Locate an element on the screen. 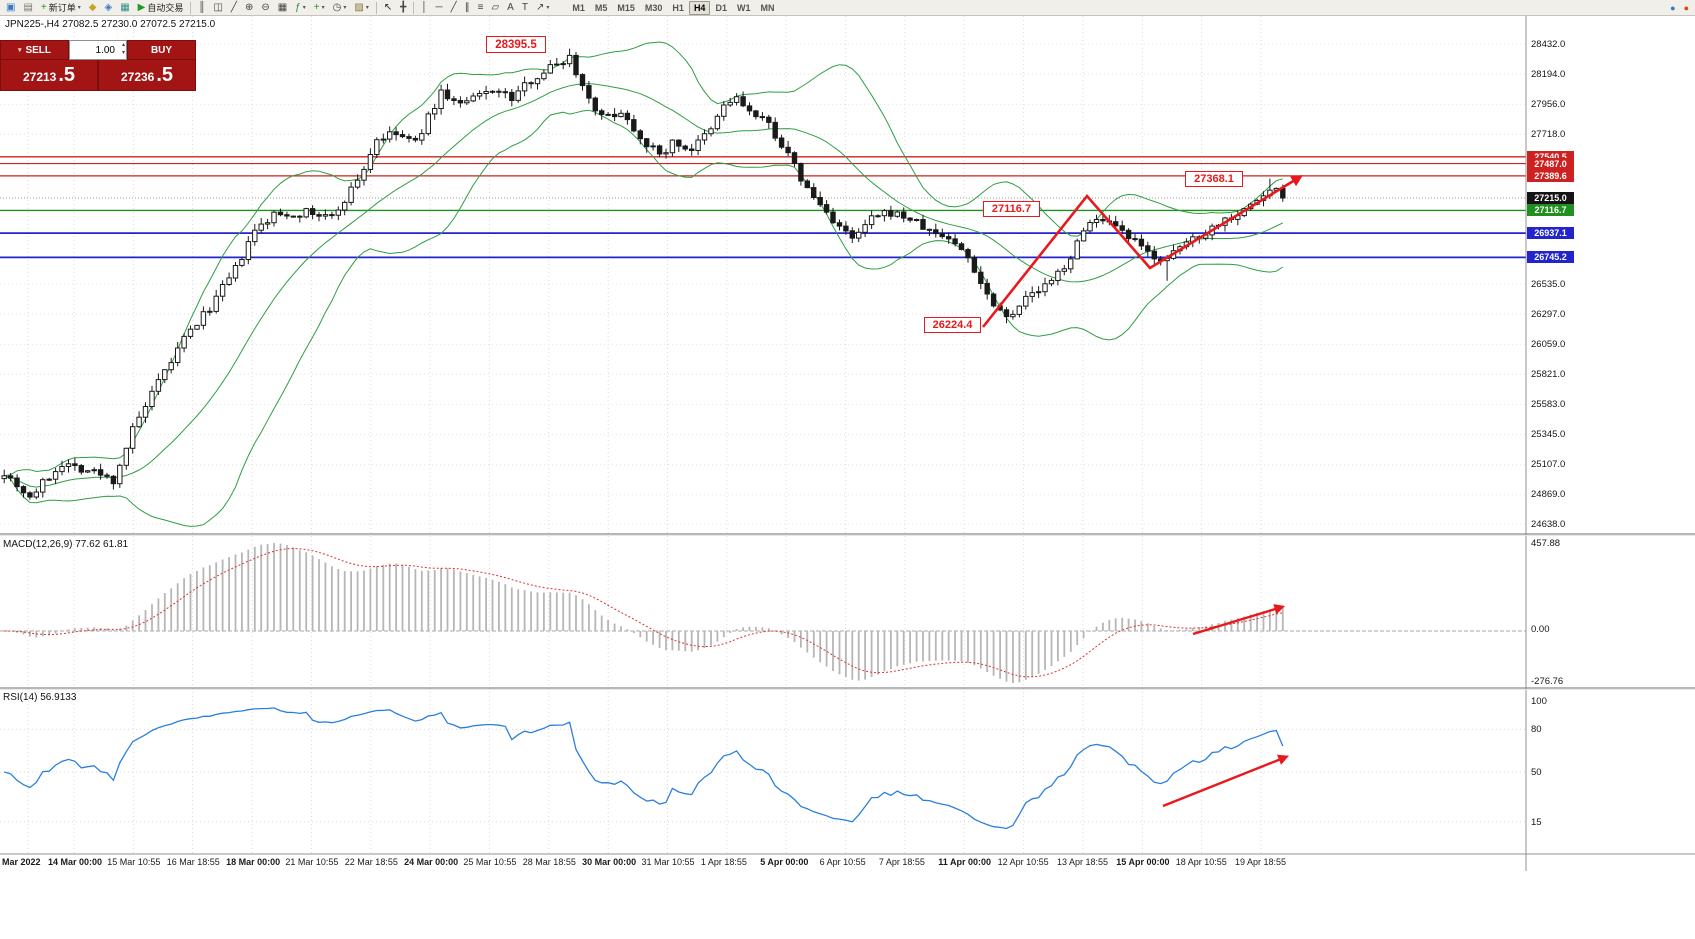 The image size is (1695, 939). new-order-button-label: 新订单 is located at coordinates (62, 8).